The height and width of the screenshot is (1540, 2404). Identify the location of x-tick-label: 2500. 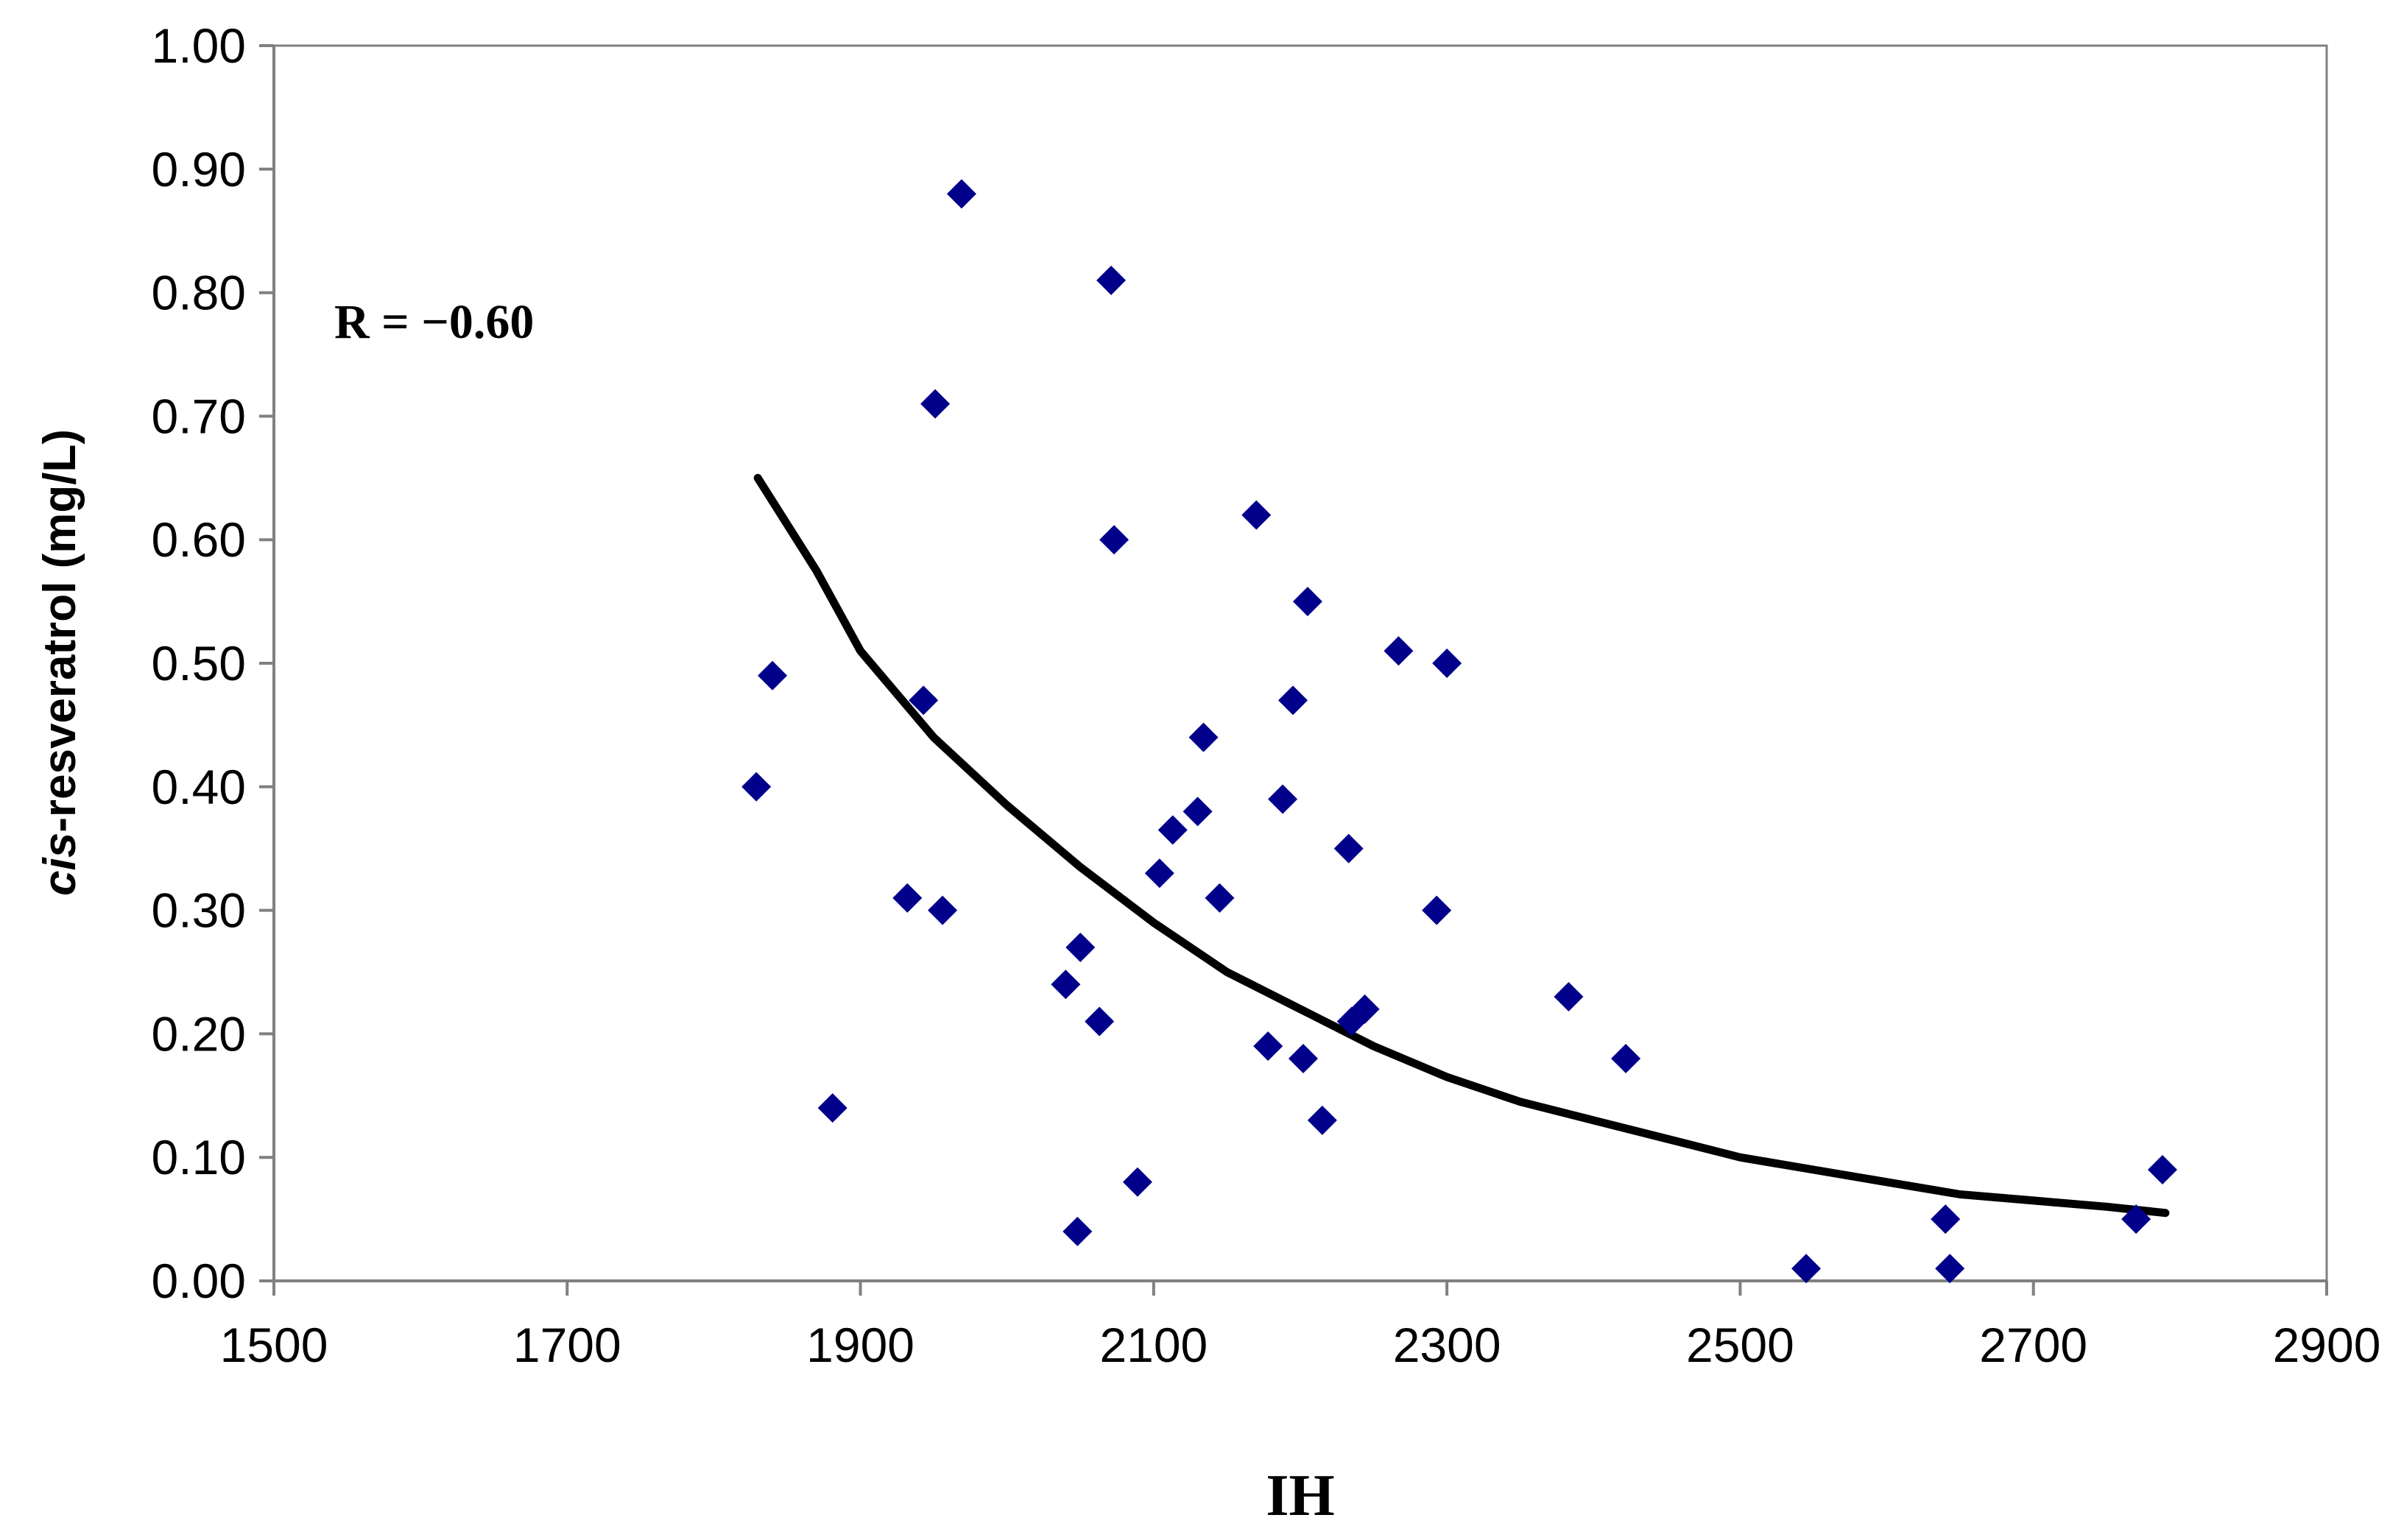
(1740, 1345).